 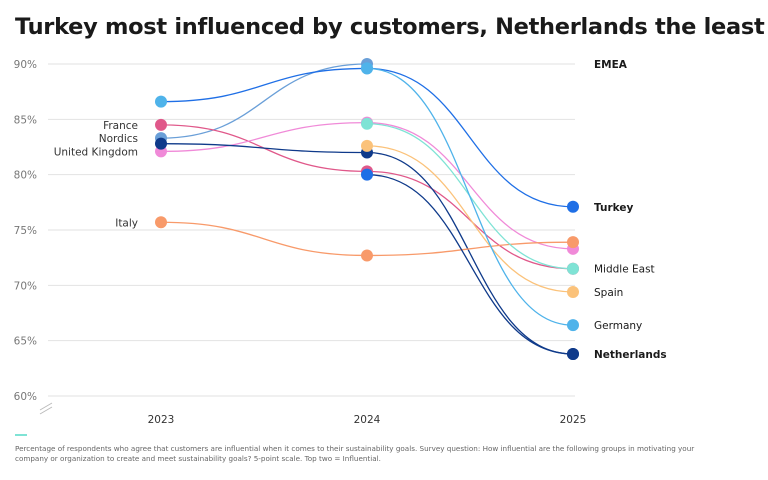 What do you see at coordinates (25, 397) in the screenshot?
I see `y-tick-label: 60%` at bounding box center [25, 397].